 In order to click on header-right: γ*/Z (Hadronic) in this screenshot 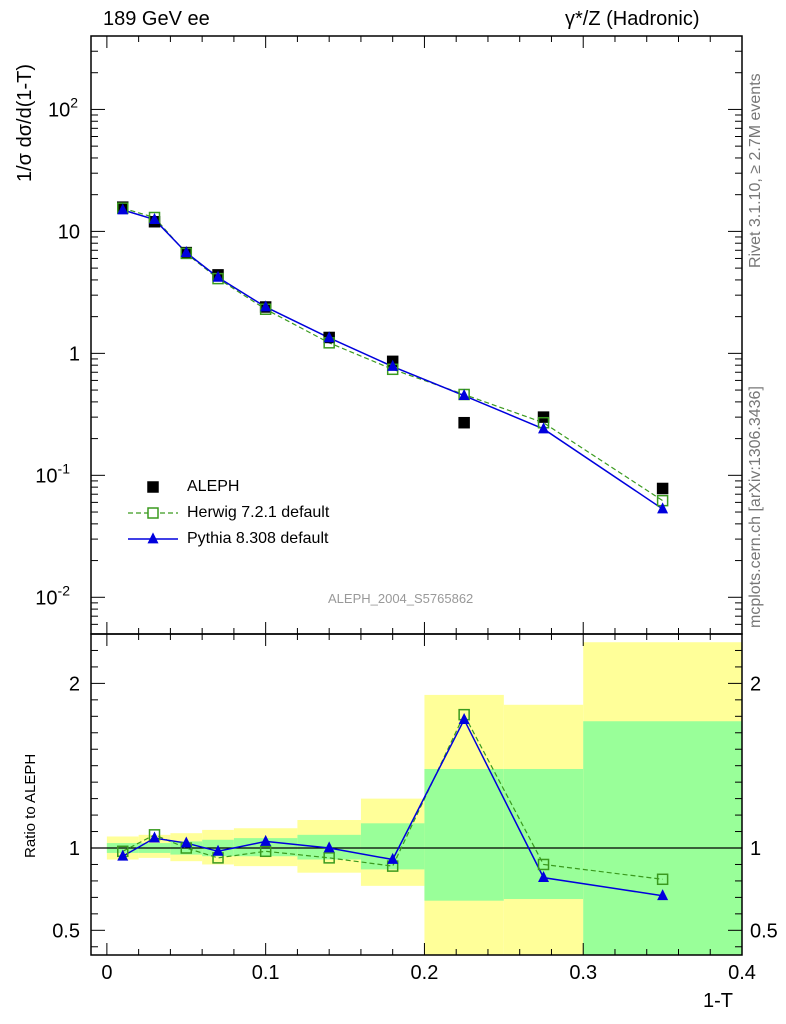, I will do `click(632, 19)`.